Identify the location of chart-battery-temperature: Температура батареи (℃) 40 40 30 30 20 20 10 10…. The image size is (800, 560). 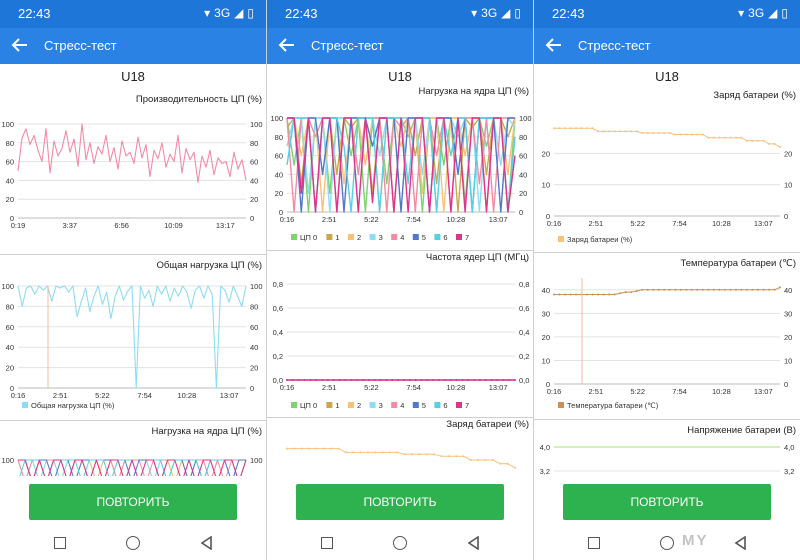
(667, 336).